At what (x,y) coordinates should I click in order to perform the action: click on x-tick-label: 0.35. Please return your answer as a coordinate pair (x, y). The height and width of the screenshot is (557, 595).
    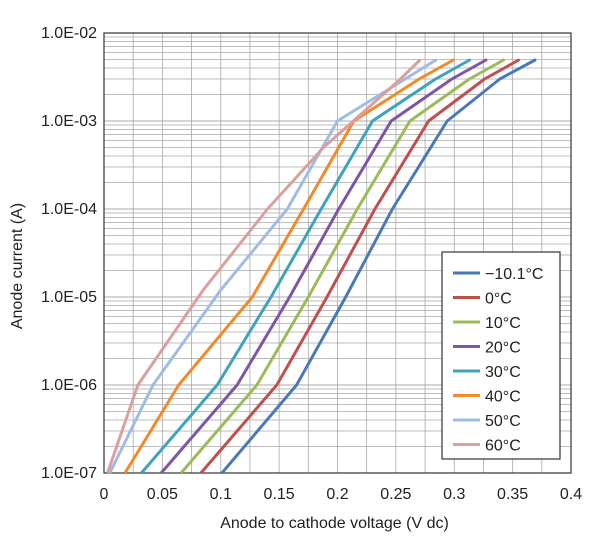
    Looking at the image, I should click on (512, 494).